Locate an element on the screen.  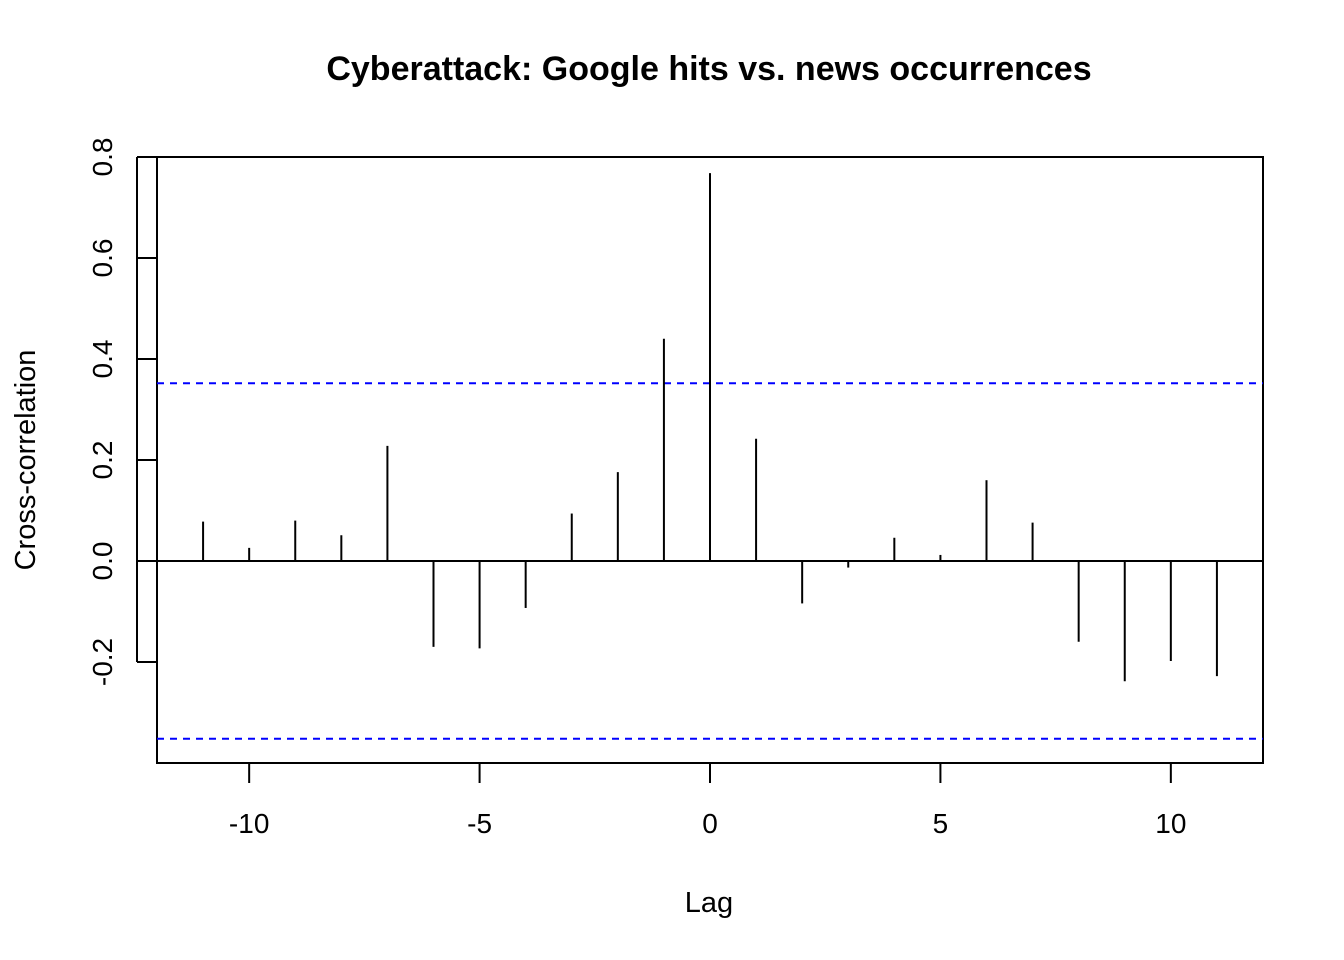
y-tick-label: 0.0 is located at coordinates (102, 561).